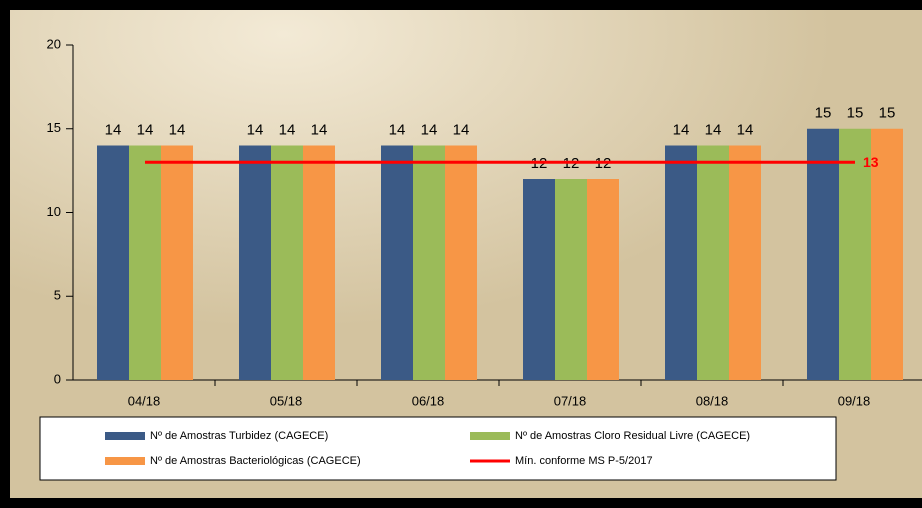  What do you see at coordinates (428, 400) in the screenshot?
I see `x-tick-label: 06/18` at bounding box center [428, 400].